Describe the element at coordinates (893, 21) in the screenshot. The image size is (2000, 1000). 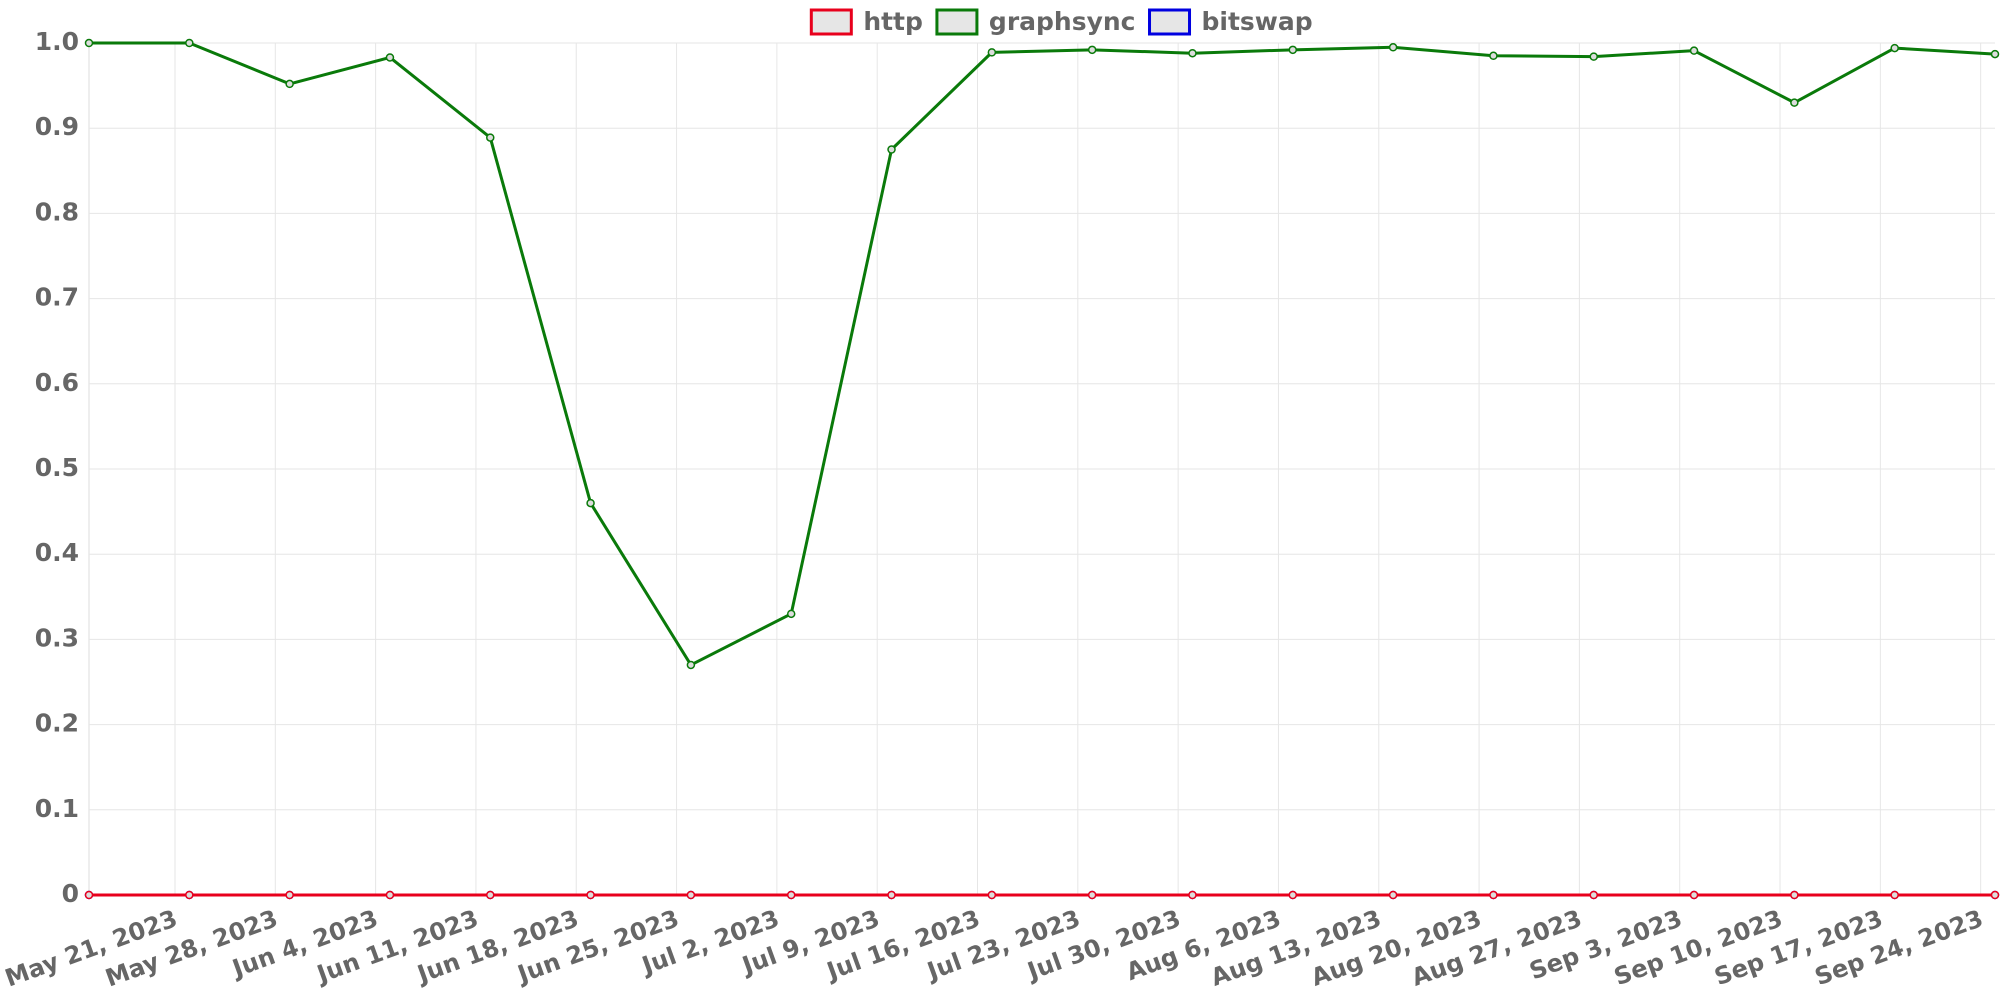
I see `legend-label: http` at that location.